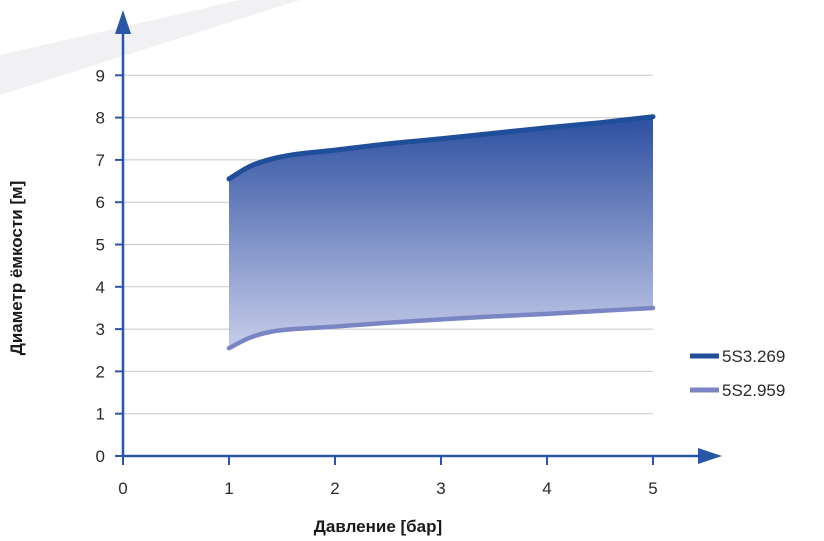 Image resolution: width=824 pixels, height=541 pixels. What do you see at coordinates (100, 287) in the screenshot?
I see `y-tick-label: 4` at bounding box center [100, 287].